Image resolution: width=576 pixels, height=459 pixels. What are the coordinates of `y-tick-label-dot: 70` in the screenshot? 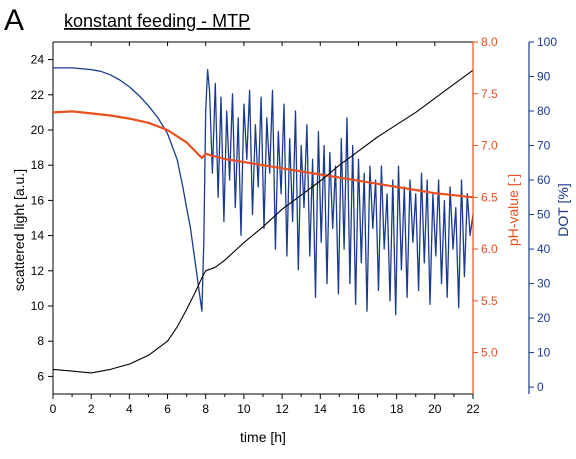 It's located at (544, 146).